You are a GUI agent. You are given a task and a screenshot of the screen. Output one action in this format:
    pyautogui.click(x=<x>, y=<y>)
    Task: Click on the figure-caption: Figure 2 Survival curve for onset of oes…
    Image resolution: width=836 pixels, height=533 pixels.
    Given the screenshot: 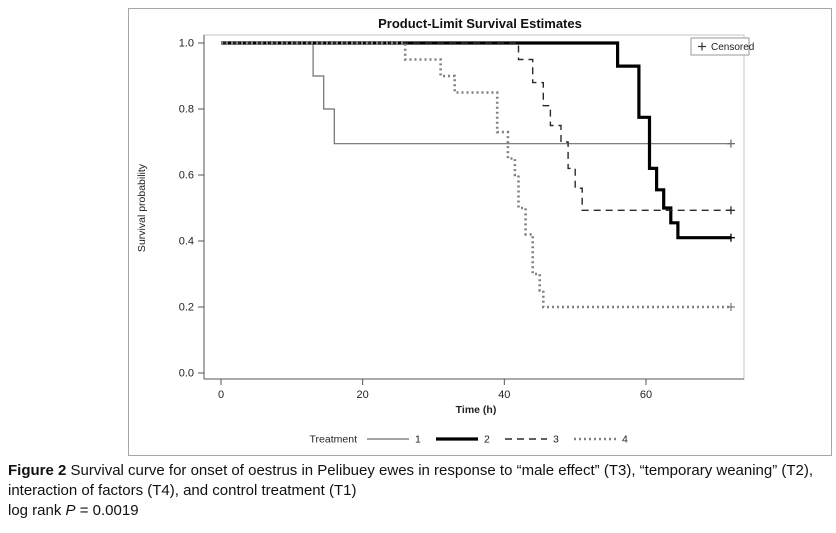 What is the action you would take?
    pyautogui.click(x=418, y=481)
    